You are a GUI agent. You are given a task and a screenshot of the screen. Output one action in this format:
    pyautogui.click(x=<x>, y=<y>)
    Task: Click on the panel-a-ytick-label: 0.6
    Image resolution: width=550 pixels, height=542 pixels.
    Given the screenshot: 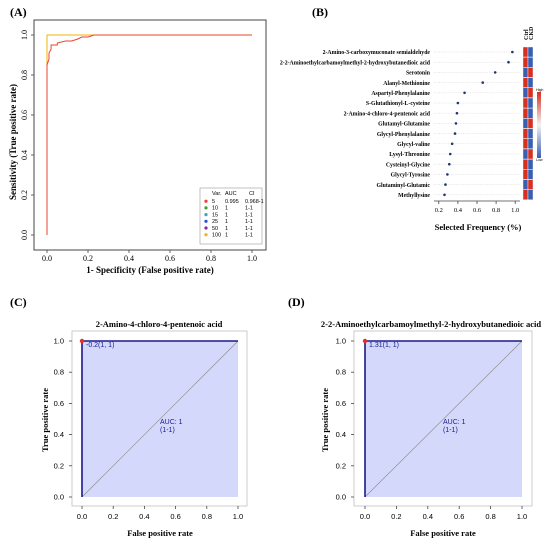 What is the action you would take?
    pyautogui.click(x=24, y=115)
    